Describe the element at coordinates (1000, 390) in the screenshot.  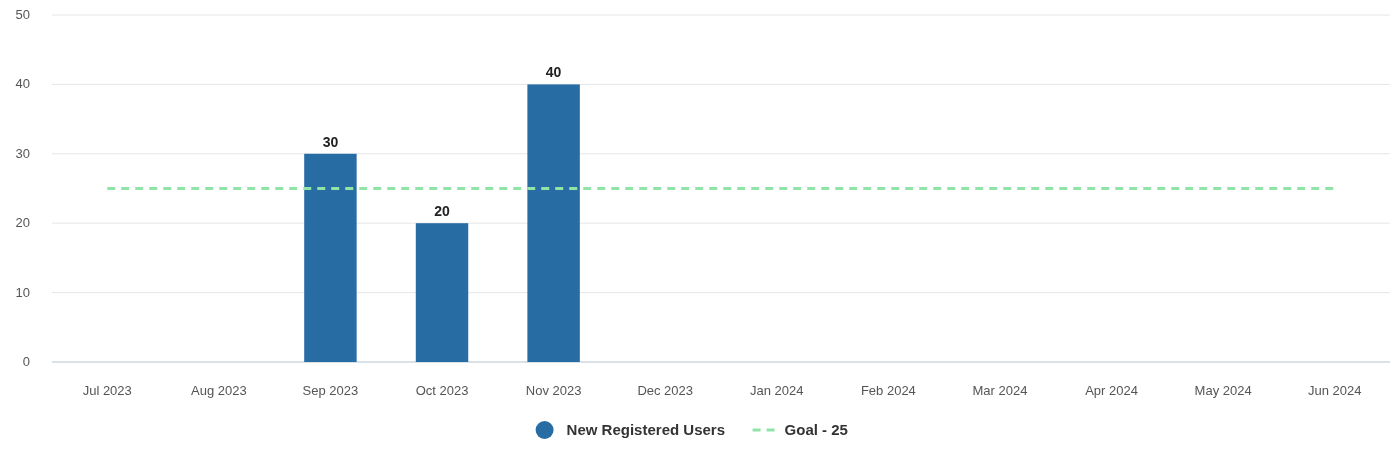
I see `x-tick-label: Mar 2024` at that location.